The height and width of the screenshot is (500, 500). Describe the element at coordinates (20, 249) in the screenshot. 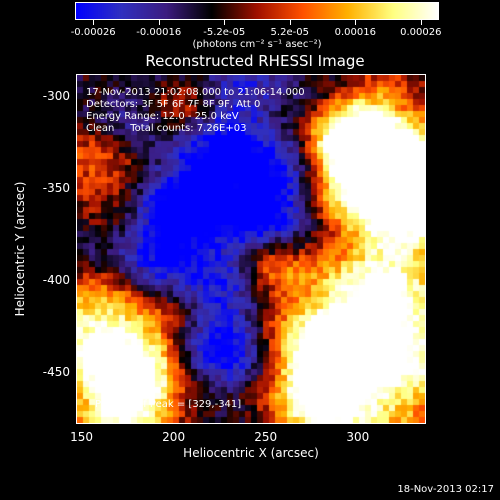

I see `y-axis-label: Heliocentric Y (arcsec)` at that location.